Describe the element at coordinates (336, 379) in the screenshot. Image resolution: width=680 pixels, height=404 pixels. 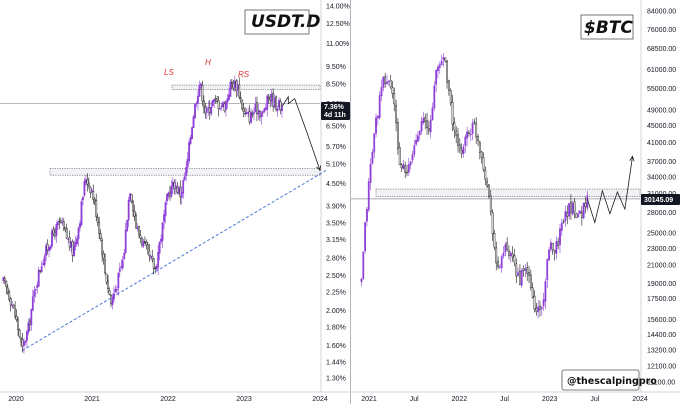
I see `usdt-y-tick: 1.30%` at that location.